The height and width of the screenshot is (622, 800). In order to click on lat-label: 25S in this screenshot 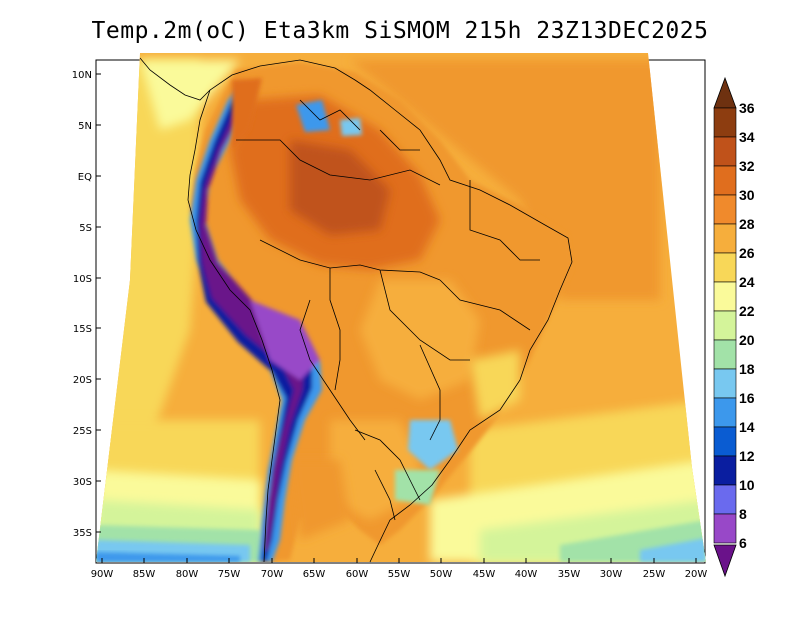, I will do `click(82, 431)`.